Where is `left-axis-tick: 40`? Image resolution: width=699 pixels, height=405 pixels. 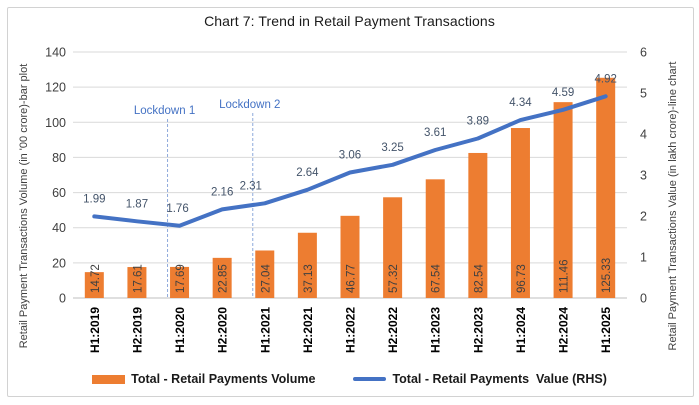 left-axis-tick: 40 is located at coordinates (59, 228).